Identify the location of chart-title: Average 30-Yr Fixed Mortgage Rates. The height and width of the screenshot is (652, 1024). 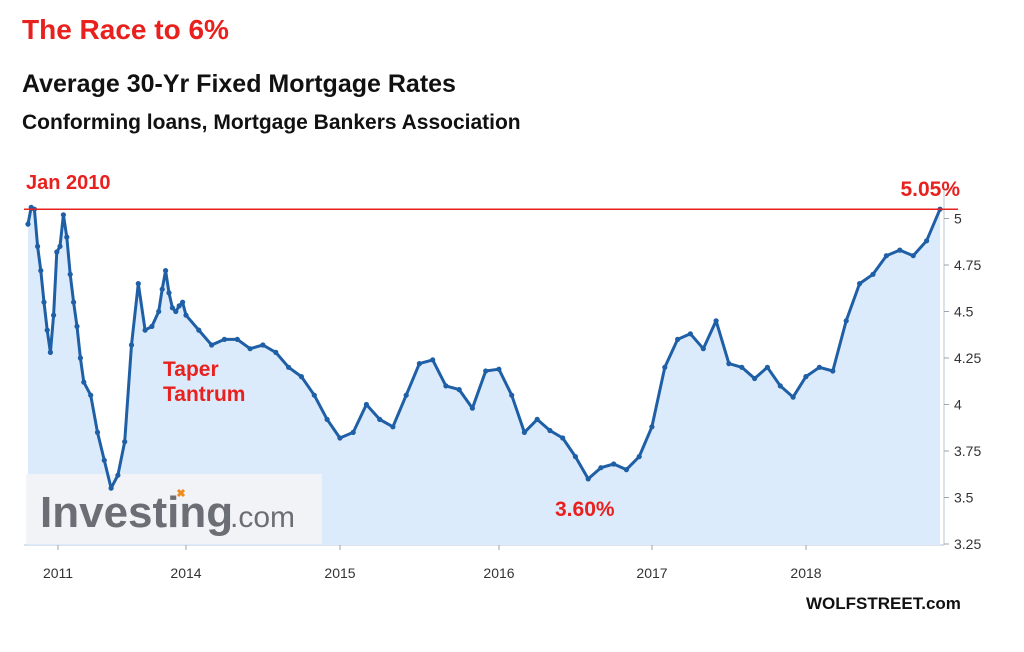
(239, 84).